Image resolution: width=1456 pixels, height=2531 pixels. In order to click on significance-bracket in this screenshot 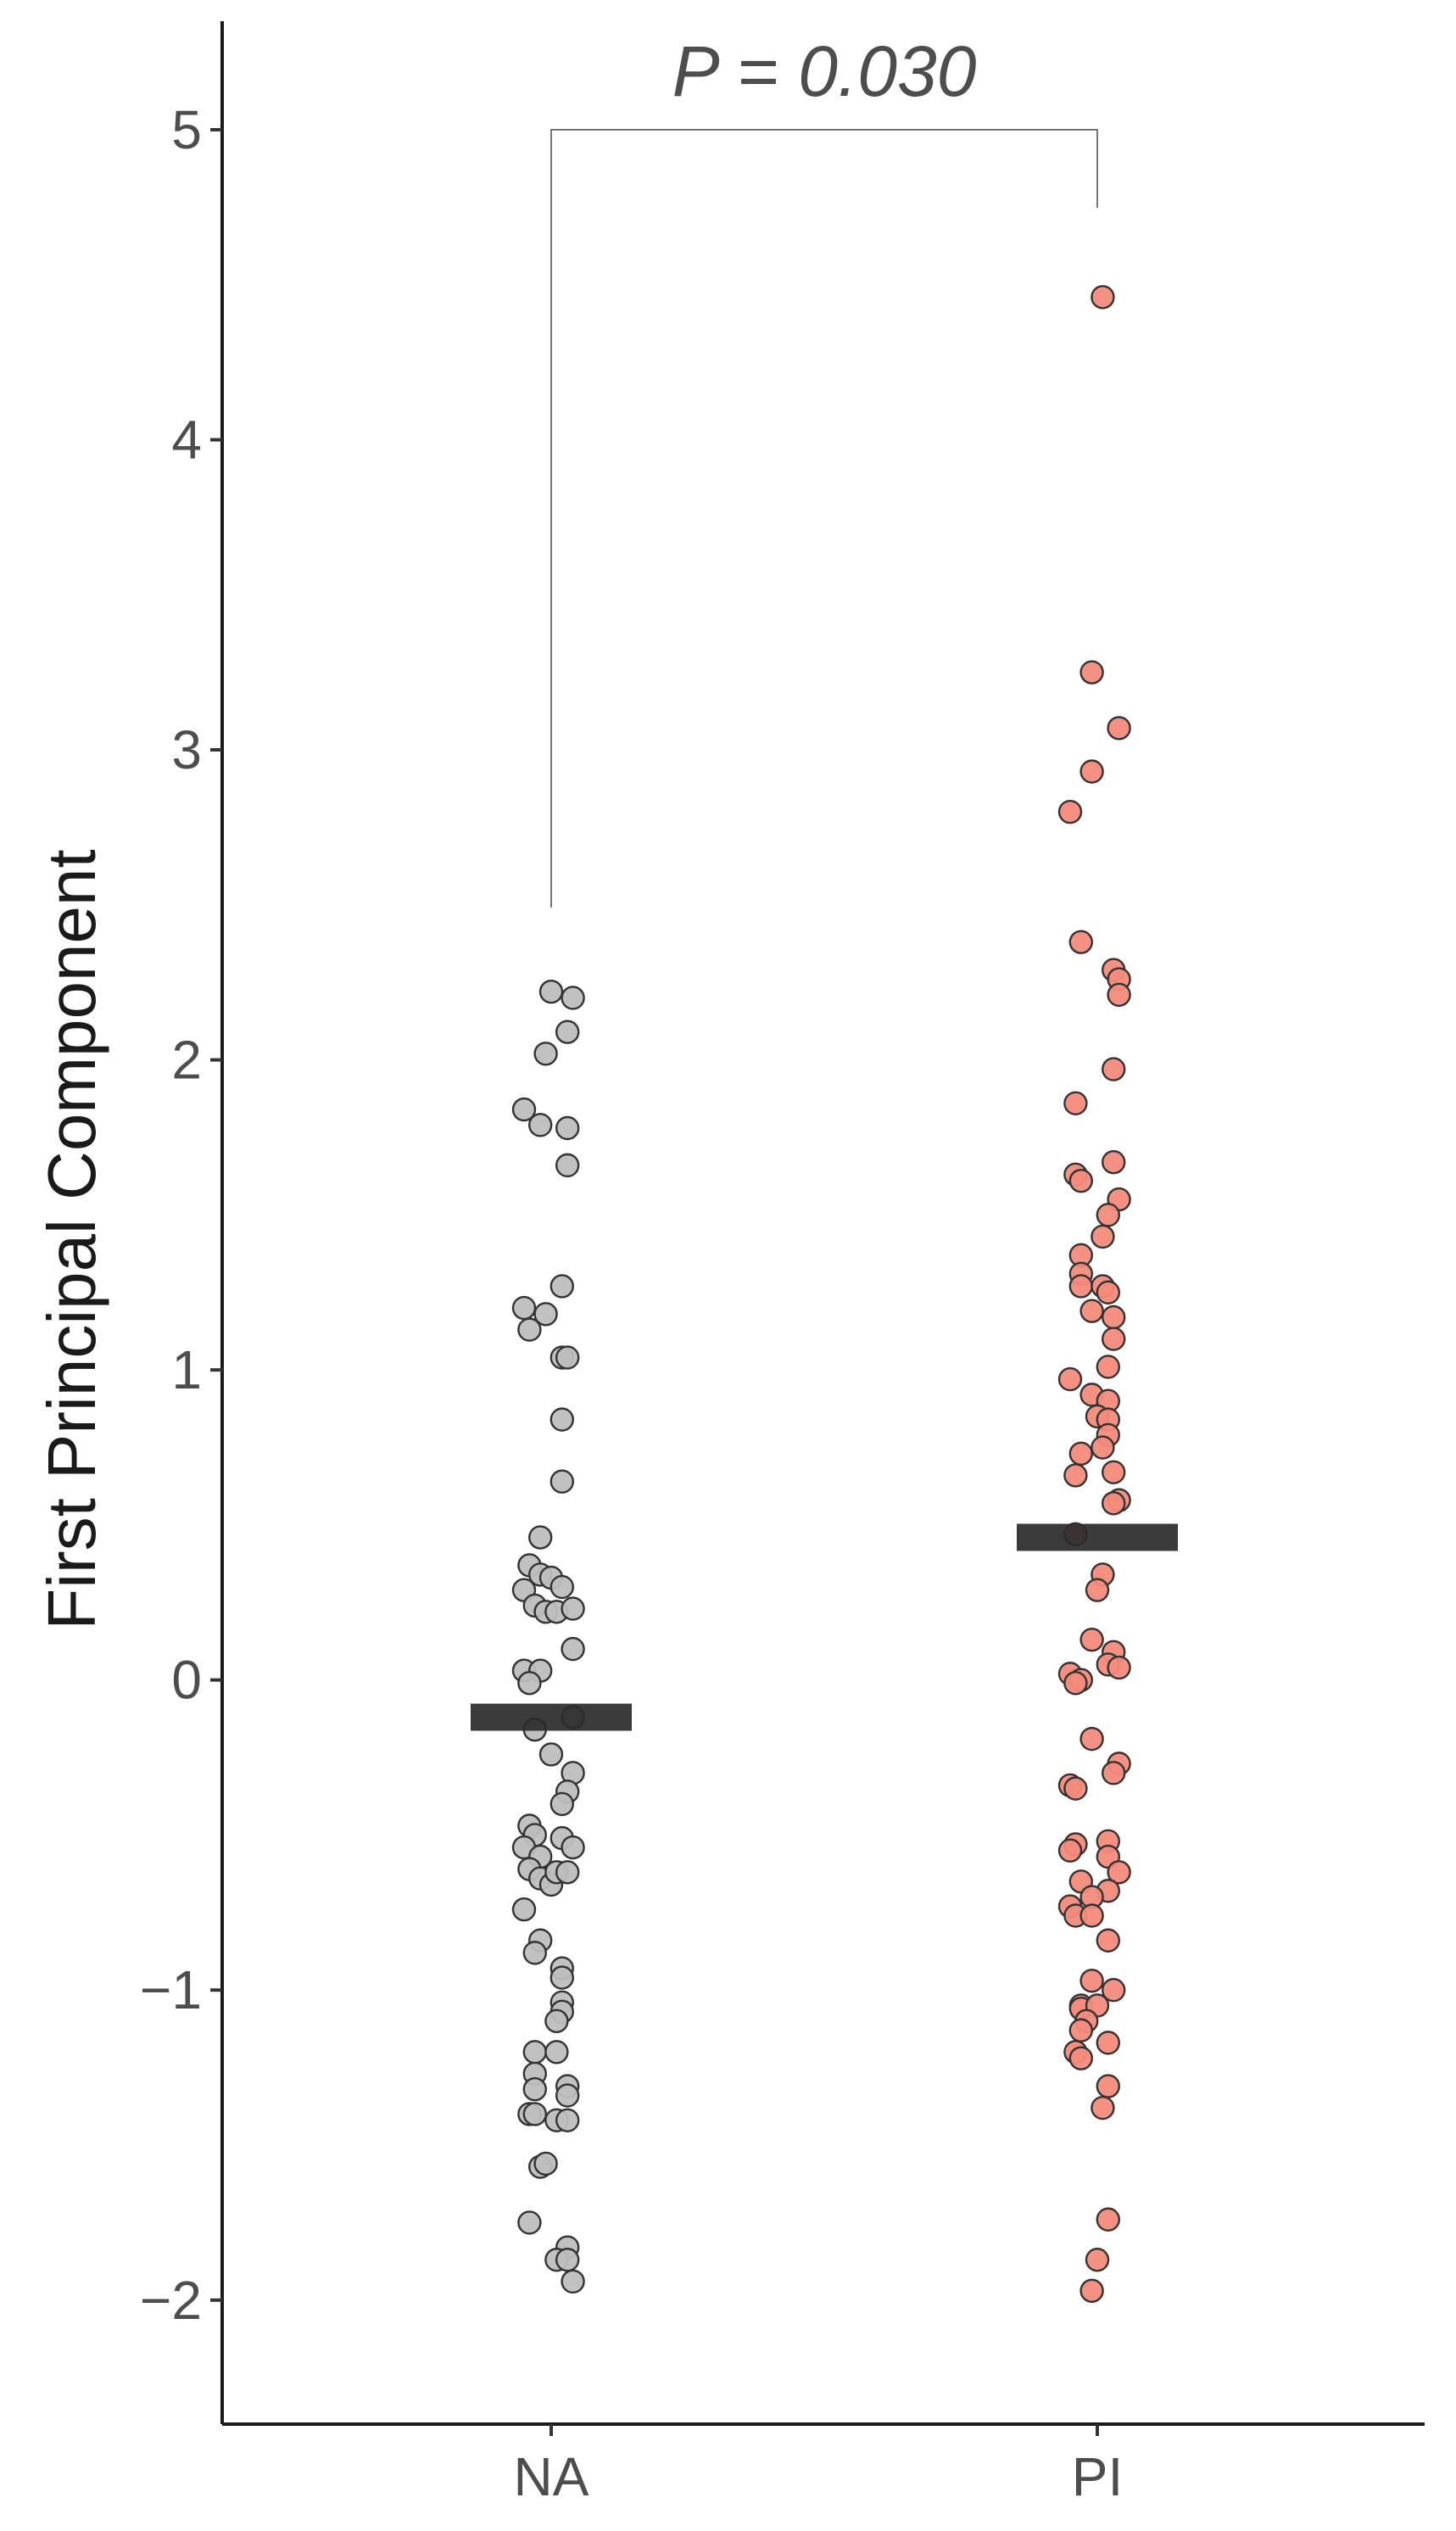, I will do `click(824, 518)`.